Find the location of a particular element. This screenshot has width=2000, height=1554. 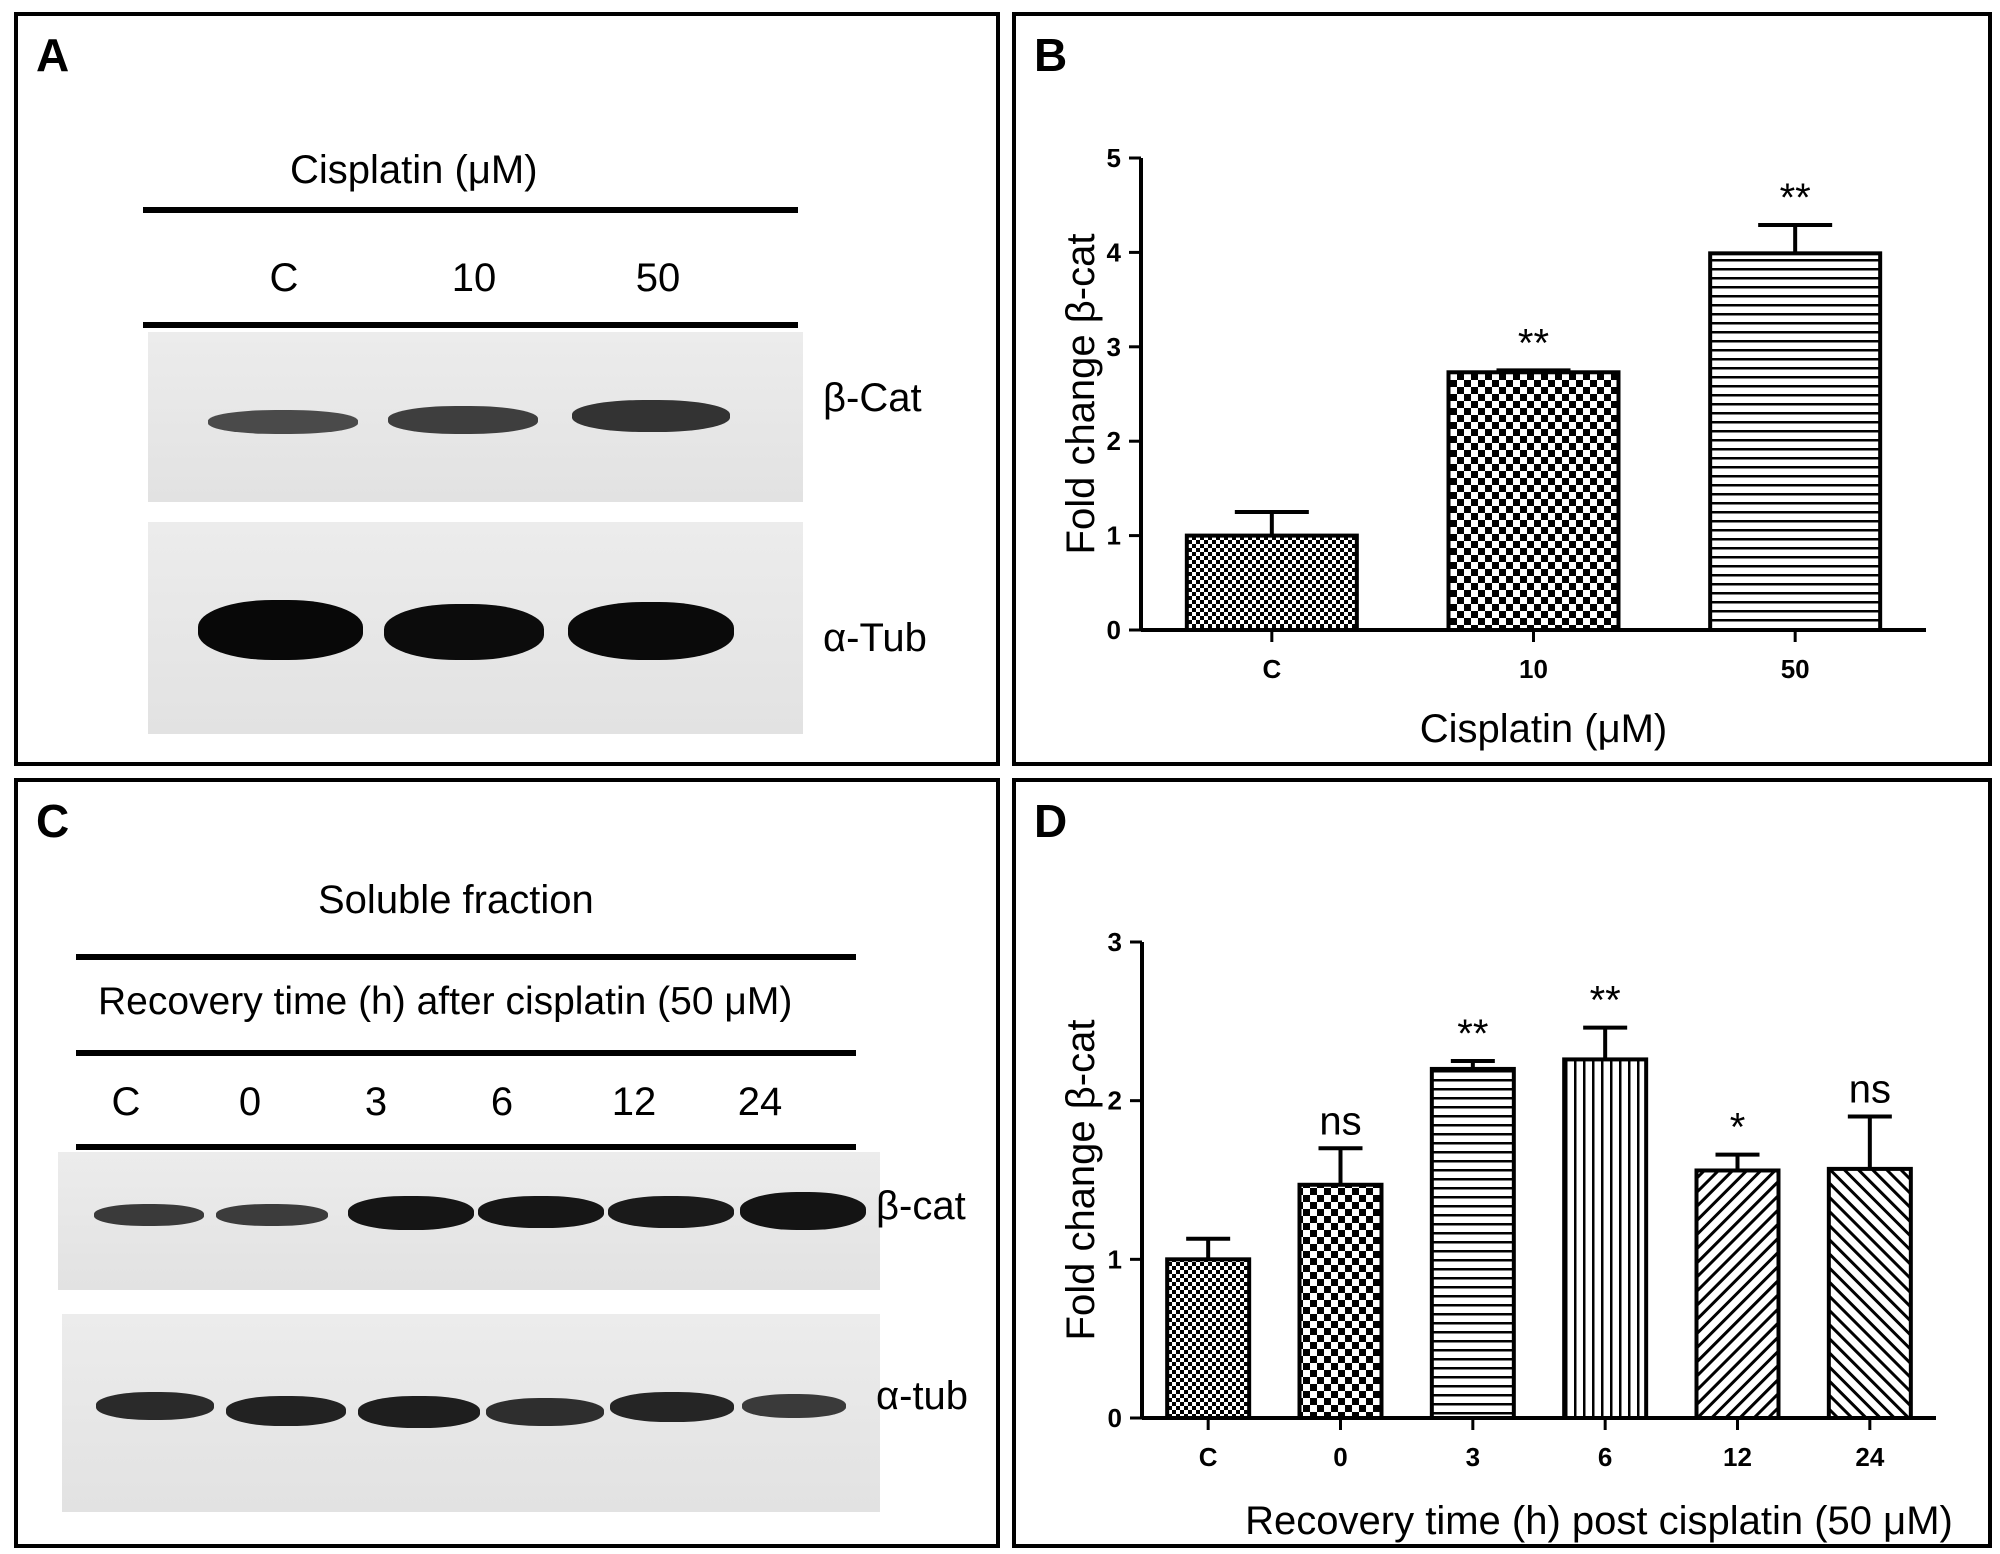

blot-a-header: Cisplatin (μM) is located at coordinates (414, 170).